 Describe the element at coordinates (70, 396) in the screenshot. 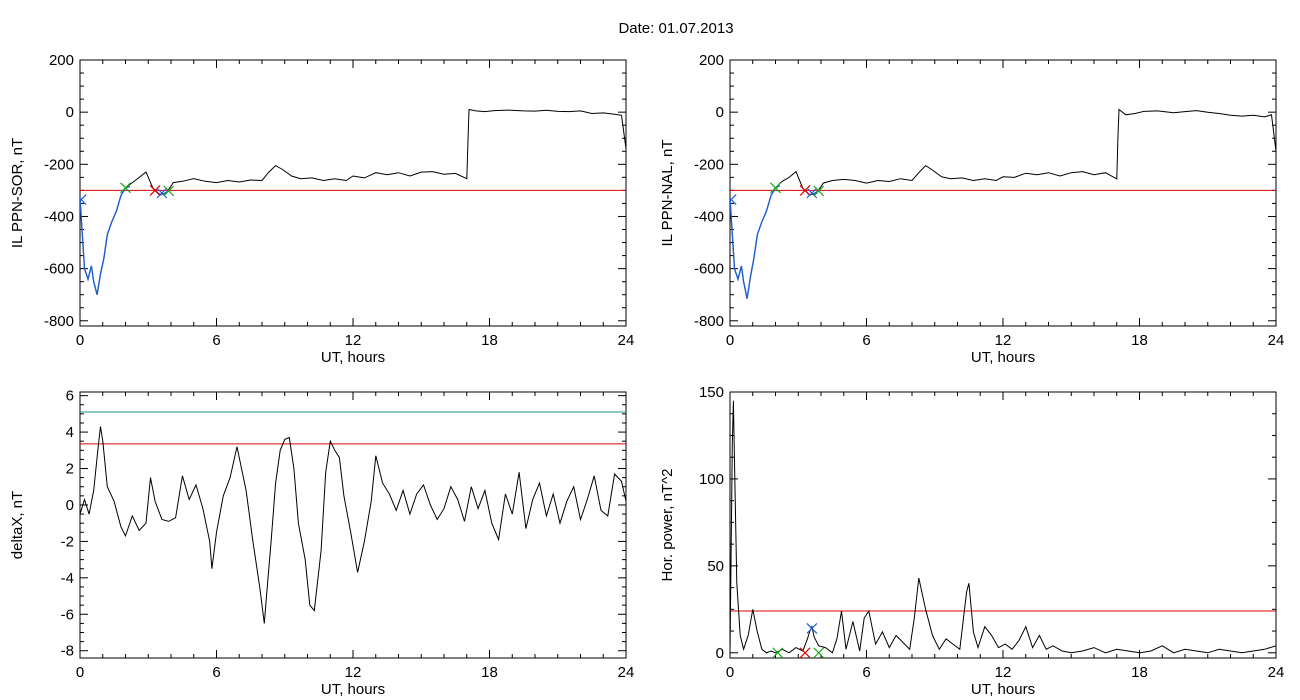

I see `y-tick-label: 6` at that location.